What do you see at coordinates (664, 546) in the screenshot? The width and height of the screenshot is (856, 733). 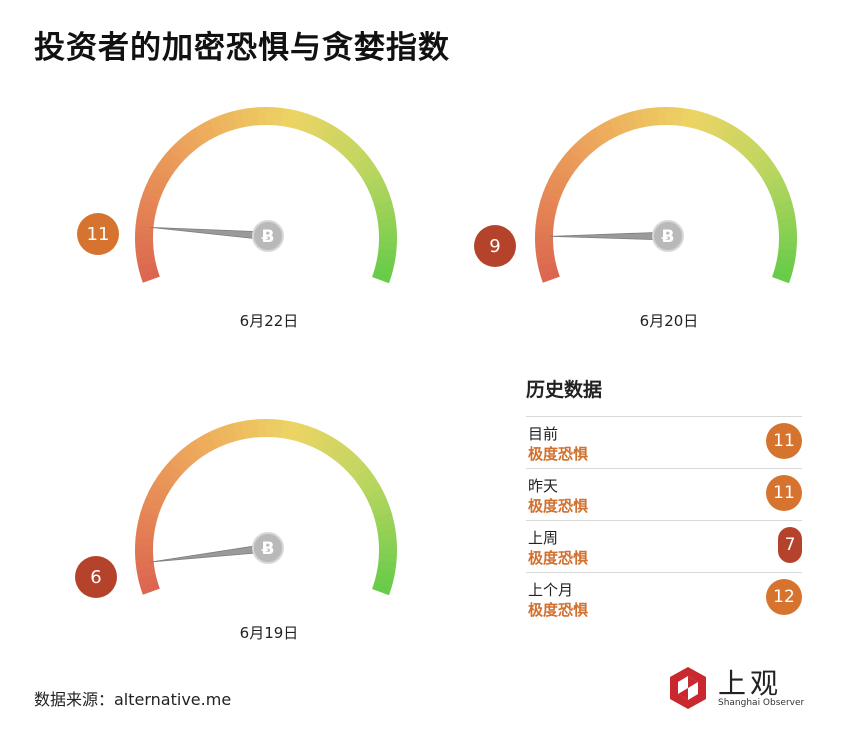 I see `history-row: 上周 极度恐惧 7` at bounding box center [664, 546].